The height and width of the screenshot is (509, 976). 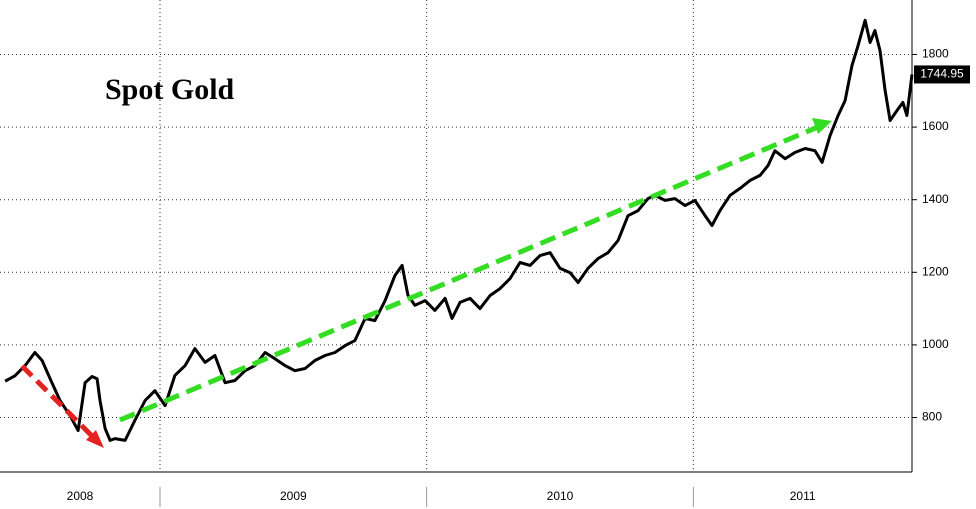 What do you see at coordinates (935, 199) in the screenshot?
I see `y-tick-label: 1400` at bounding box center [935, 199].